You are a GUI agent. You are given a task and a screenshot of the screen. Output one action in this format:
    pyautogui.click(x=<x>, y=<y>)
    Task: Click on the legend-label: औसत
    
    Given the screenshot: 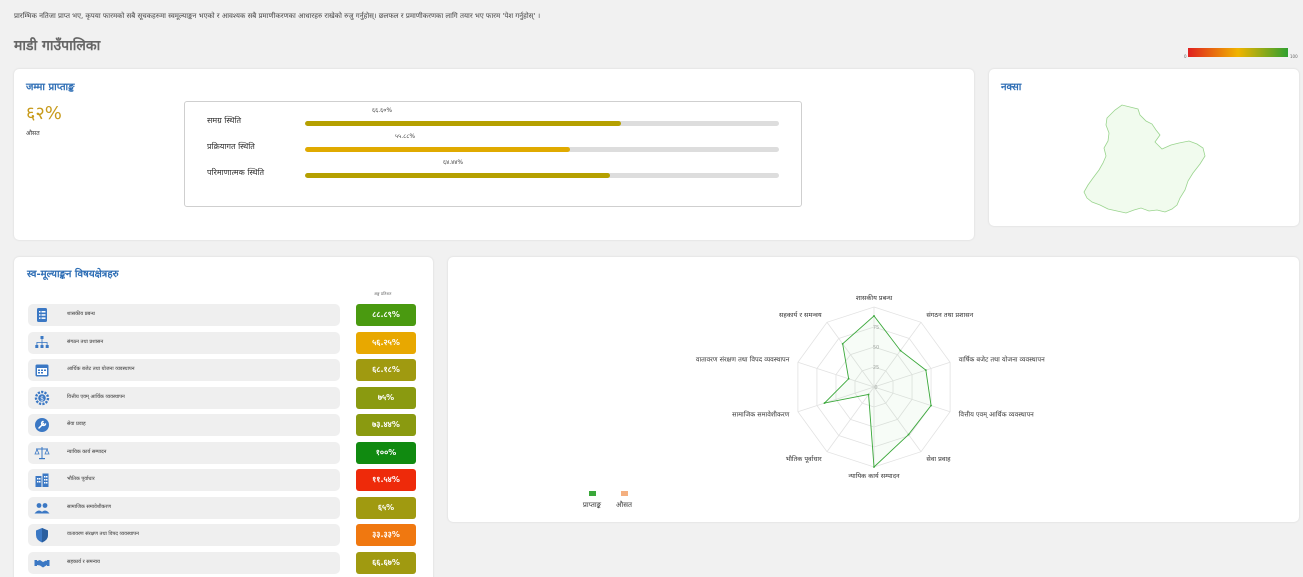 What is the action you would take?
    pyautogui.click(x=624, y=504)
    